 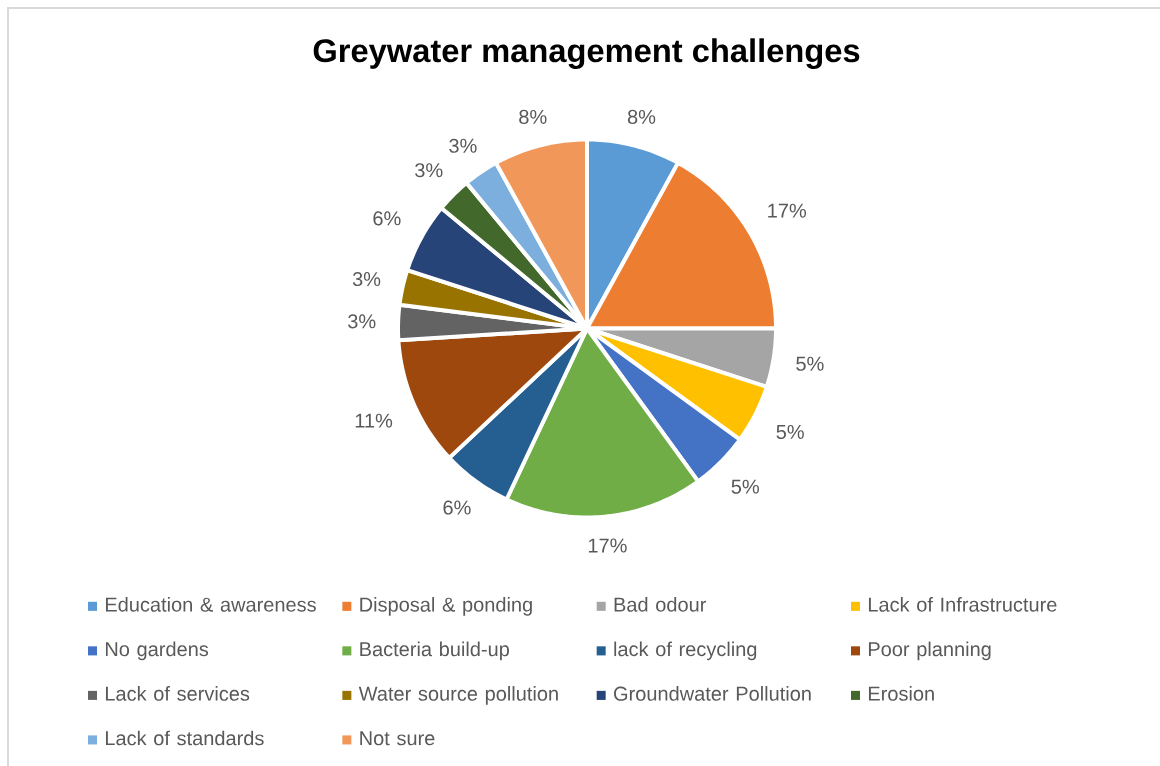 What do you see at coordinates (446, 606) in the screenshot?
I see `legend-label: Disposal & ponding` at bounding box center [446, 606].